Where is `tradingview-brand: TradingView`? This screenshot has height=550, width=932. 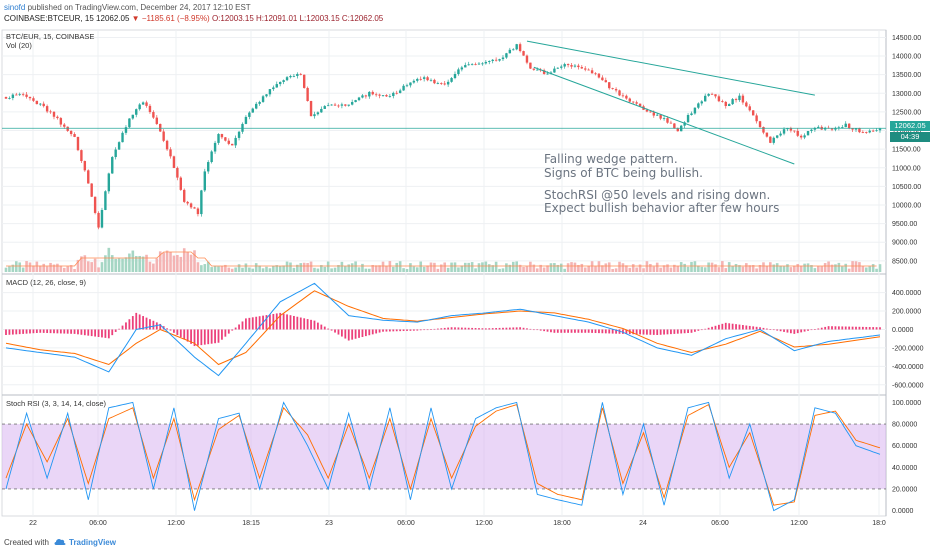
tradingview-brand: TradingView is located at coordinates (92, 542).